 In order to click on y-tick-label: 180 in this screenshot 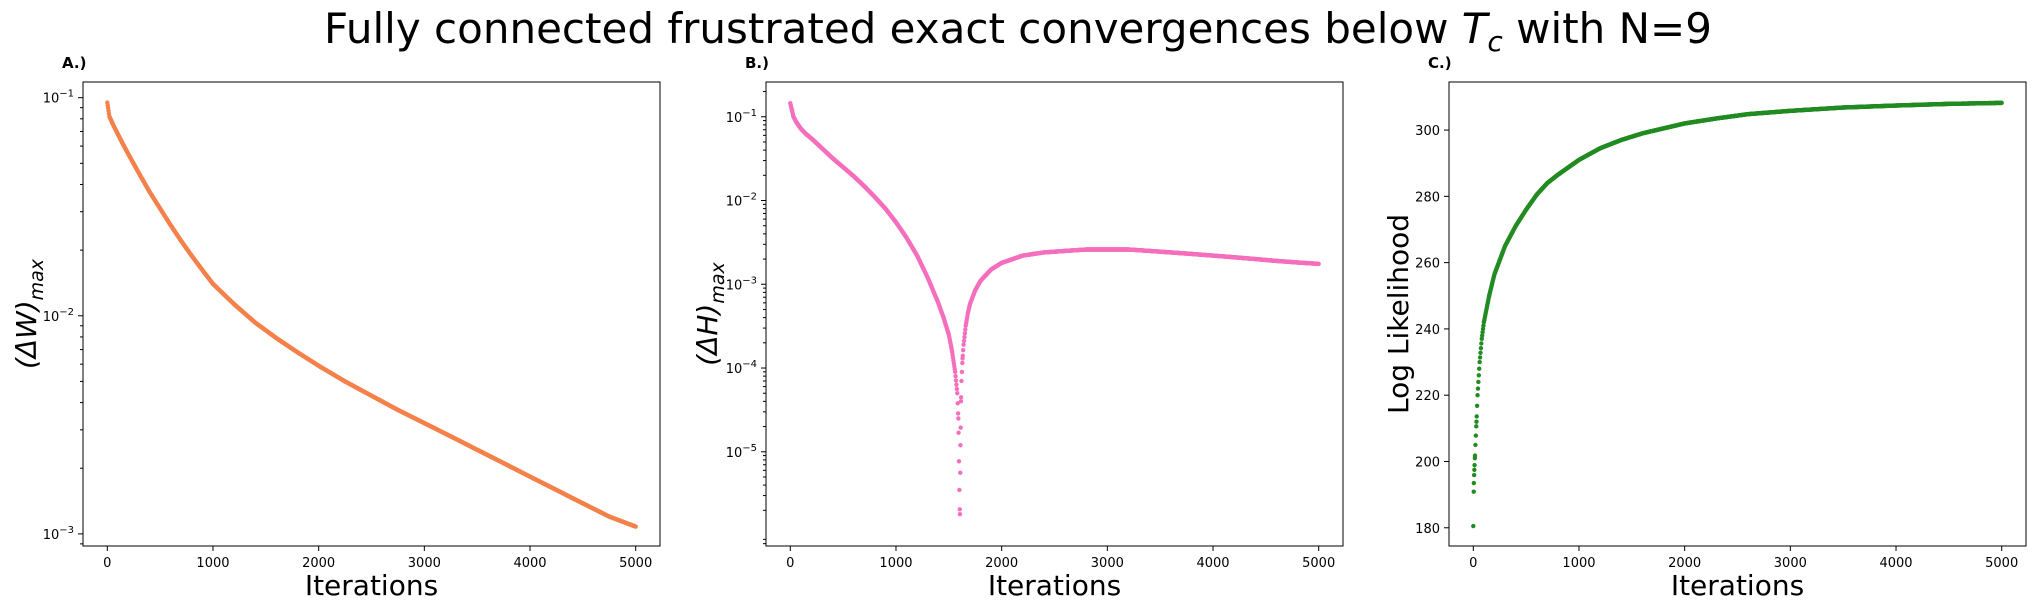, I will do `click(1427, 529)`.